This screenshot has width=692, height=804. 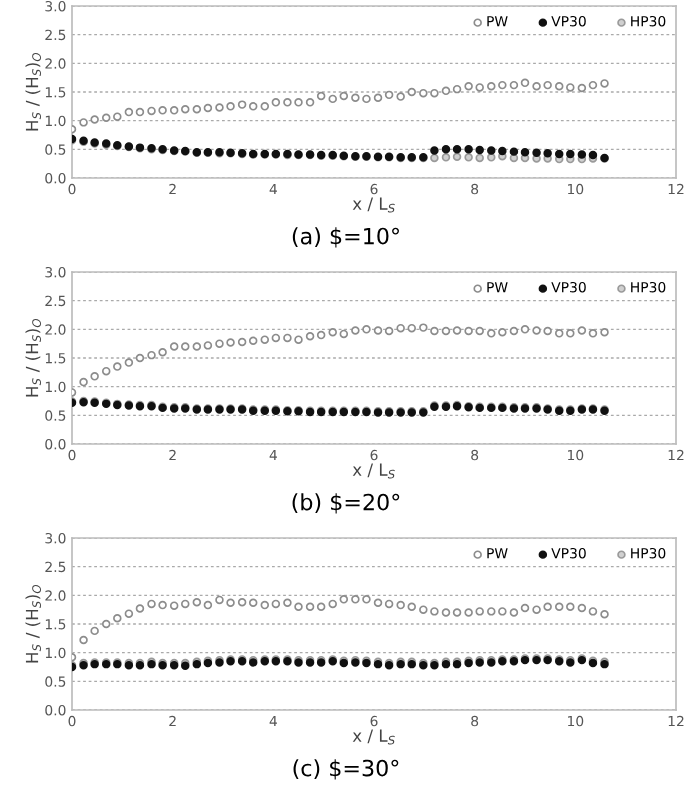 I want to click on text: (b) $=20°, so click(x=346, y=503).